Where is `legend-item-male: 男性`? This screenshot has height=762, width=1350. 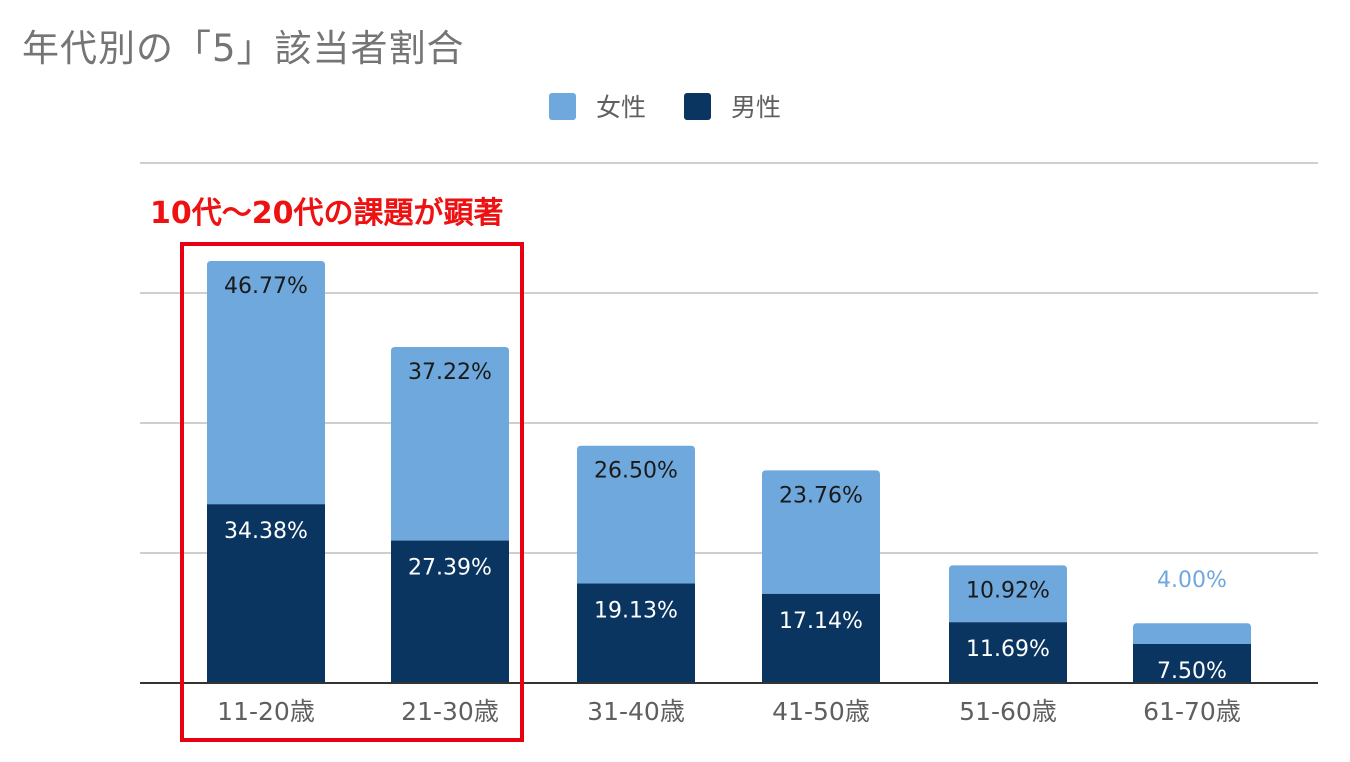
legend-item-male: 男性 is located at coordinates (732, 106).